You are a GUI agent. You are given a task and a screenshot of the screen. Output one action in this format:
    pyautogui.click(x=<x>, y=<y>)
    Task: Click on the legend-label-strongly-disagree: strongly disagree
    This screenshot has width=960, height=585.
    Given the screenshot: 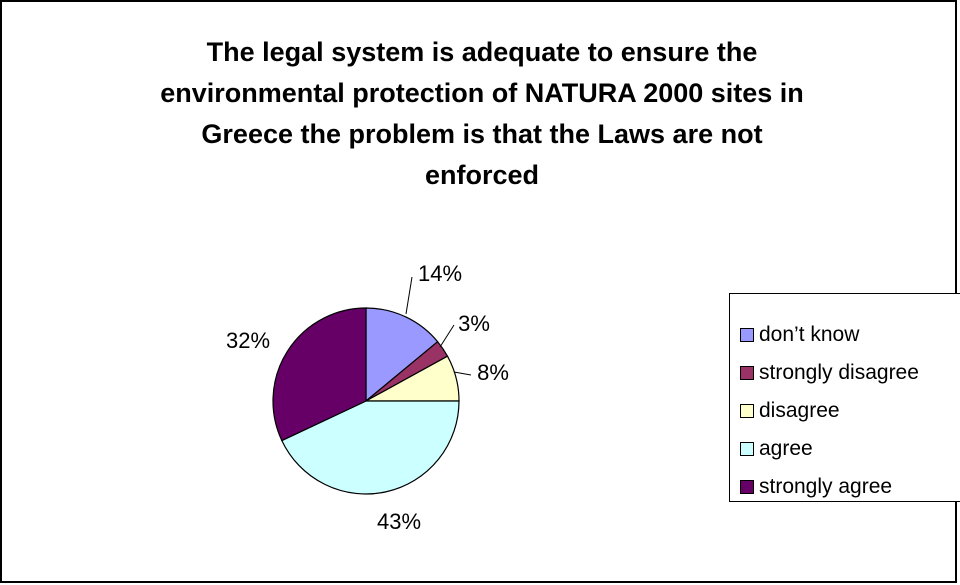 What is the action you would take?
    pyautogui.click(x=839, y=373)
    